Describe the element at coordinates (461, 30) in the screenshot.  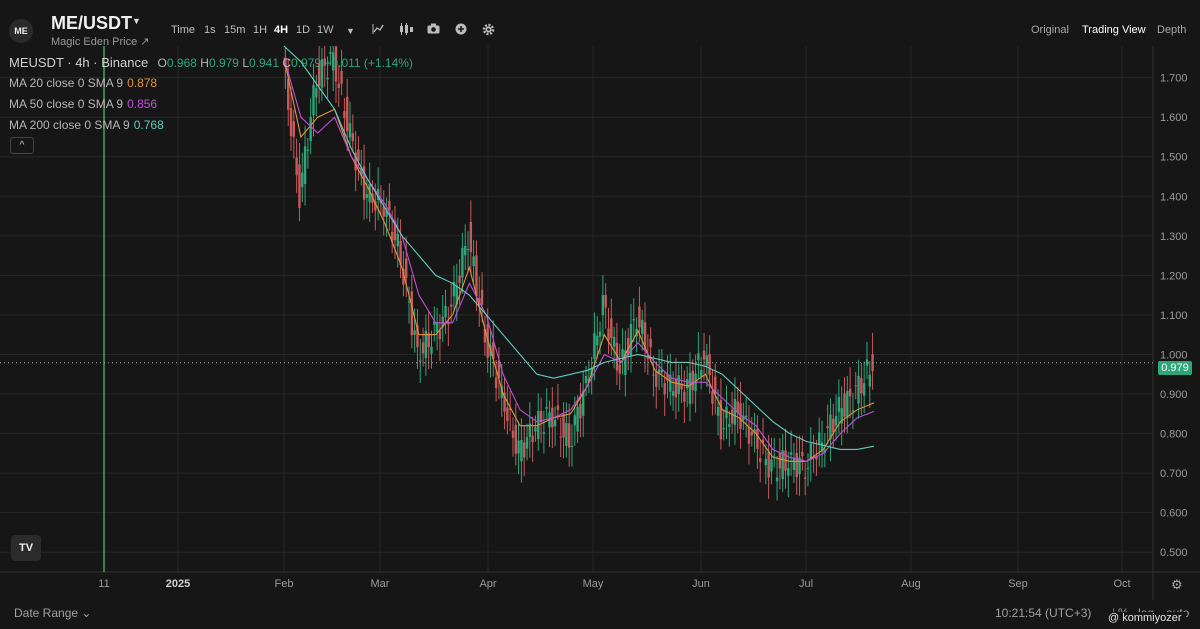
I see `add-plus-icon` at that location.